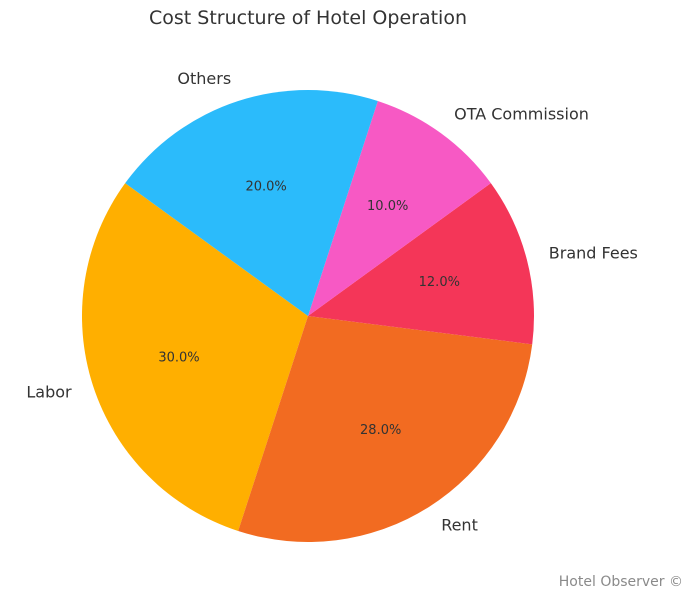  What do you see at coordinates (620, 582) in the screenshot?
I see `watermark: Hotel Observer ©` at bounding box center [620, 582].